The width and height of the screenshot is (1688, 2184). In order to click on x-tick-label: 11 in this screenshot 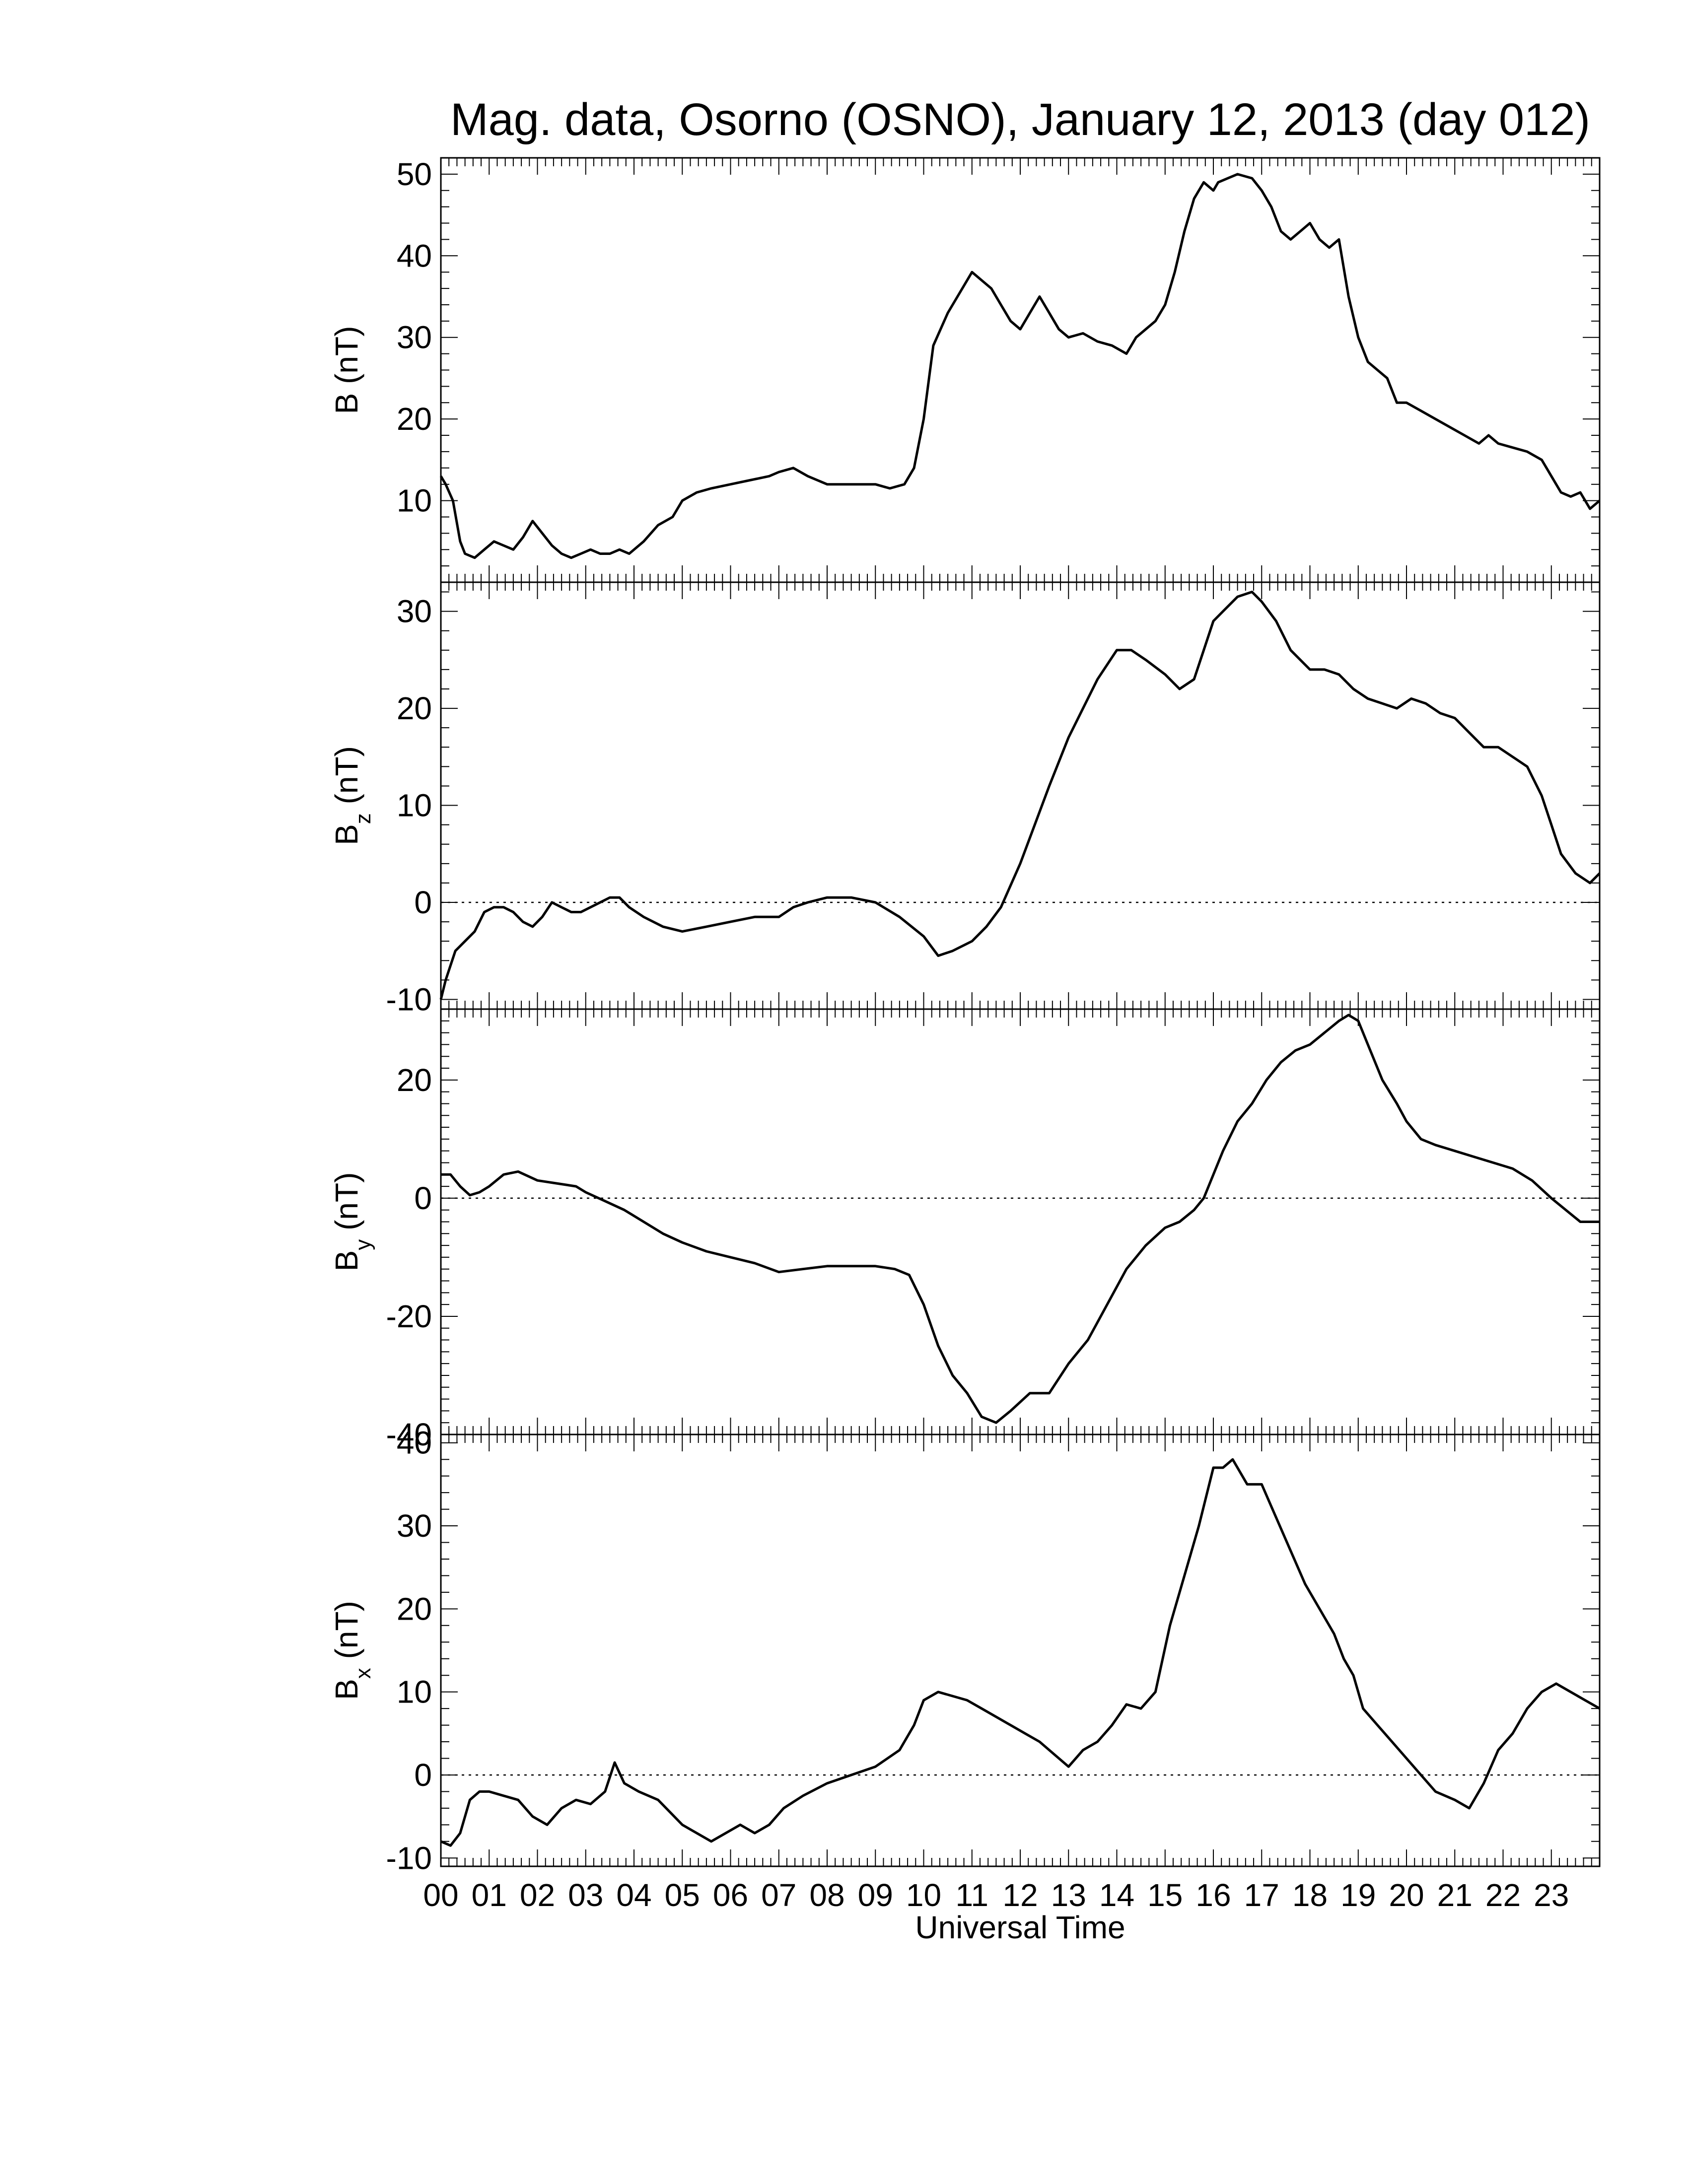, I will do `click(972, 1895)`.